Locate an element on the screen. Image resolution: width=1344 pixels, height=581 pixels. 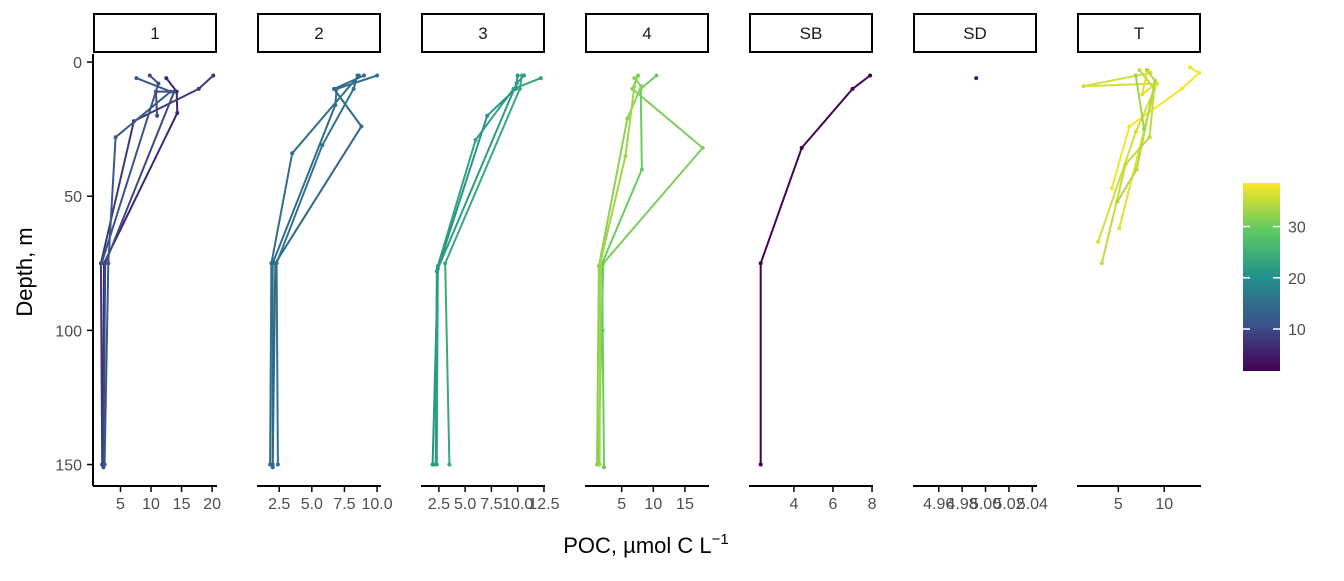
colorbar-tick-label: 20 is located at coordinates (1297, 279).